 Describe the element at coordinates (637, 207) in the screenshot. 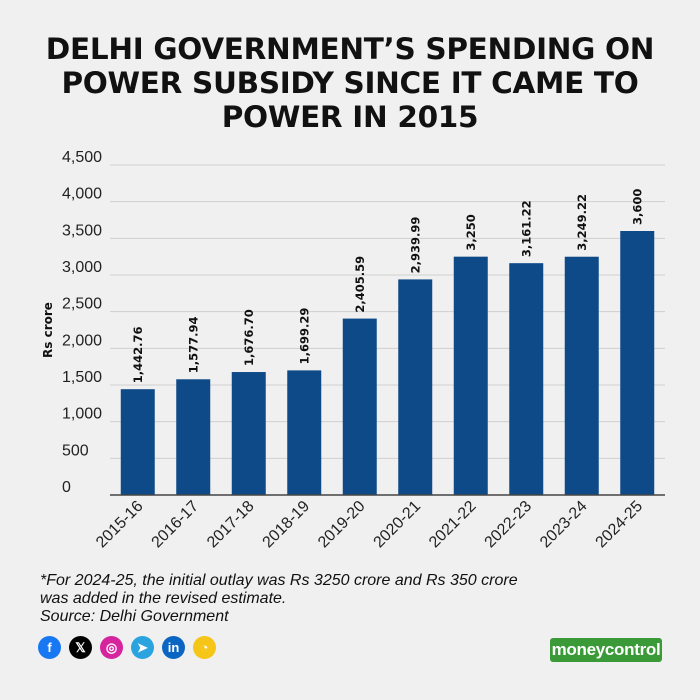

I see `bar-value-label: 3,600` at that location.